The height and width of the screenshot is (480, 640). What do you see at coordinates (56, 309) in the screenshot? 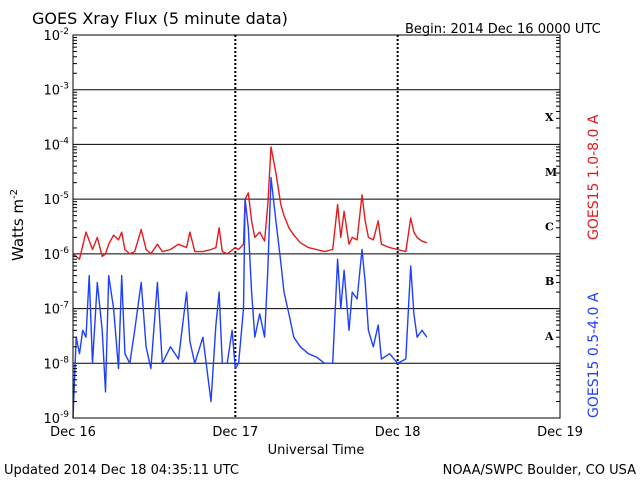
I see `y-tick-label: 10⁻⁷` at bounding box center [56, 309].